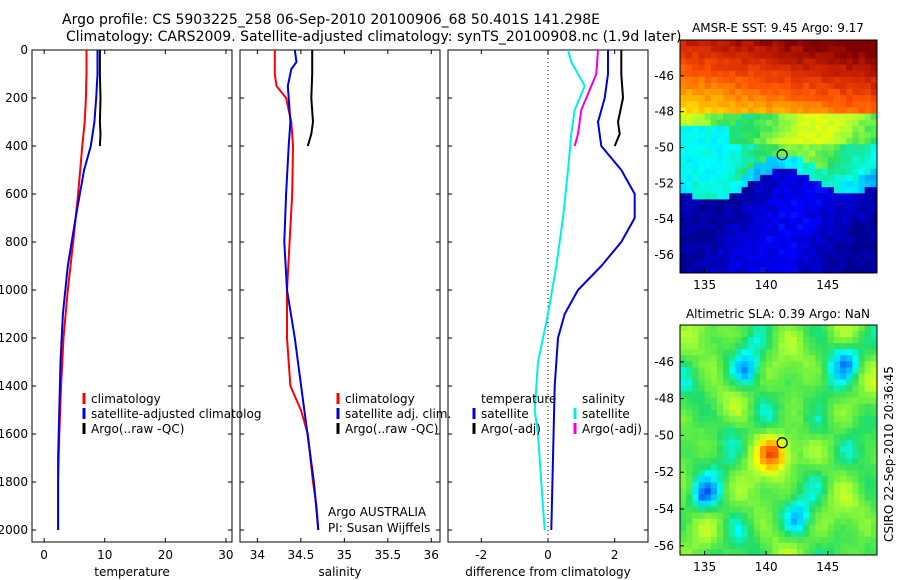 The image size is (900, 580). I want to click on y-tick-label: 1400, so click(14, 386).